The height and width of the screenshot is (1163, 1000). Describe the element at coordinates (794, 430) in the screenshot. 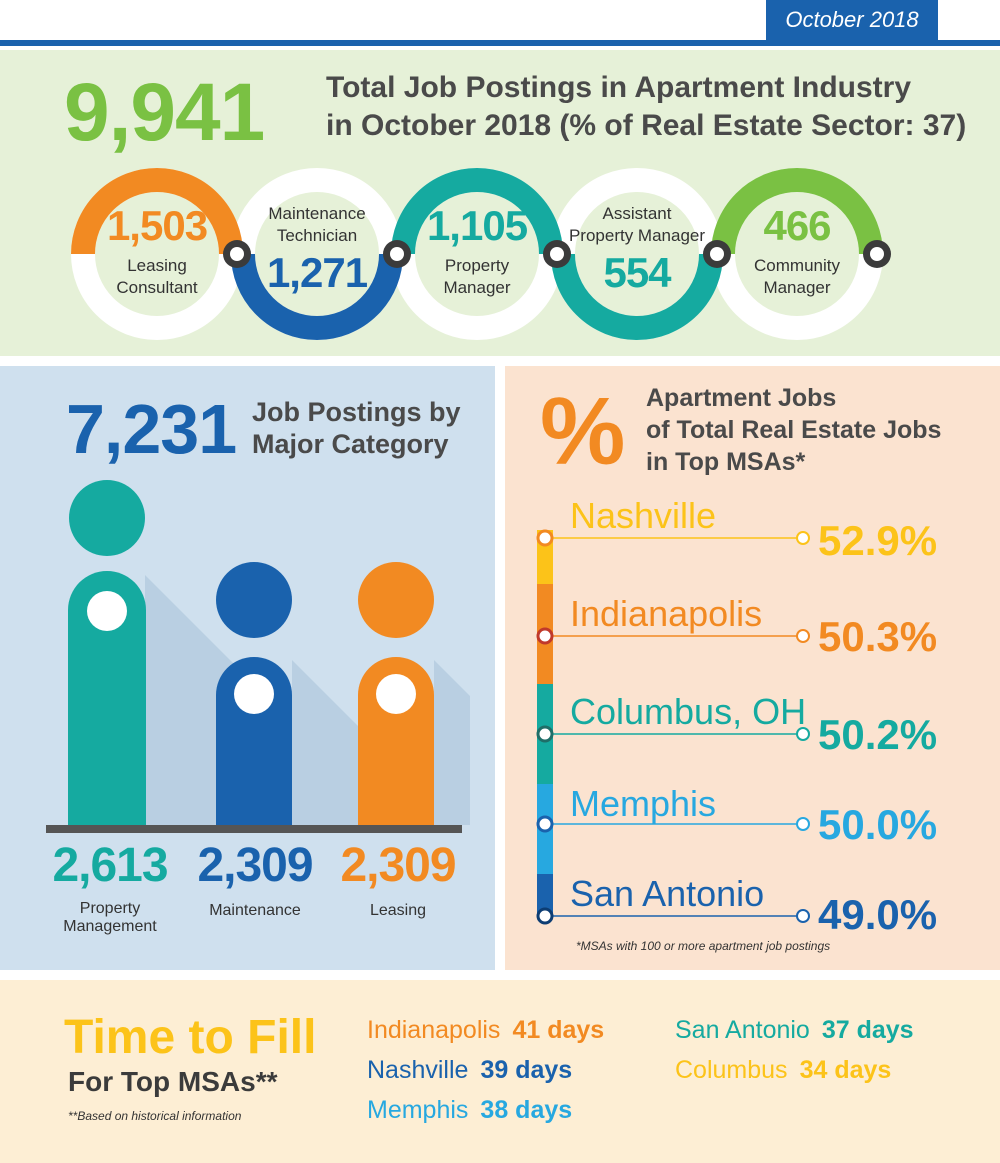

I see `msa-title-line2: of Total Real Estate Jobs` at that location.